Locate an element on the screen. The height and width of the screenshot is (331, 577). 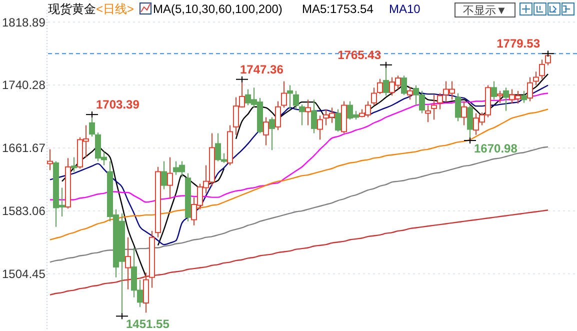
text: MA5:1753.54 is located at coordinates (338, 9).